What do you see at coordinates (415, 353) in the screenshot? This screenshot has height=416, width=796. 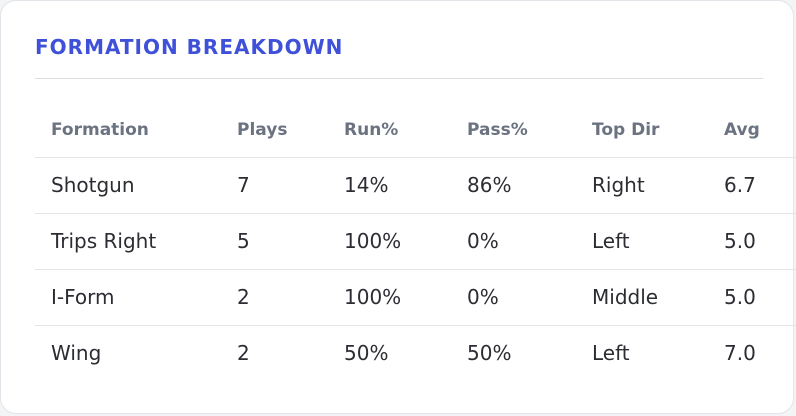 I see `table-row: Wing 2 50% 50% Left 7.0` at bounding box center [415, 353].